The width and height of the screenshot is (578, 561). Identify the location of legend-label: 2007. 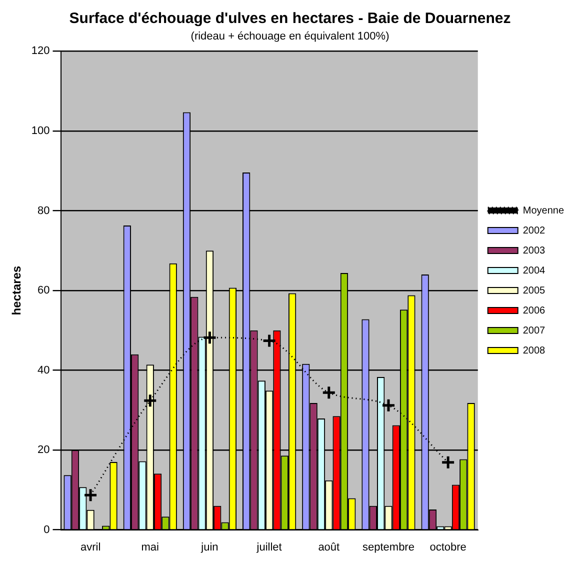
(534, 330).